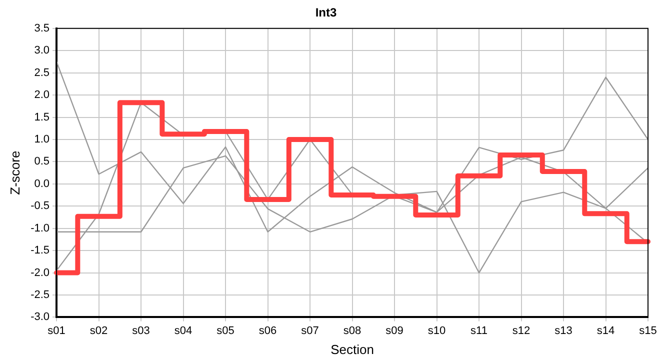  I want to click on x-tick-label: s12, so click(521, 330).